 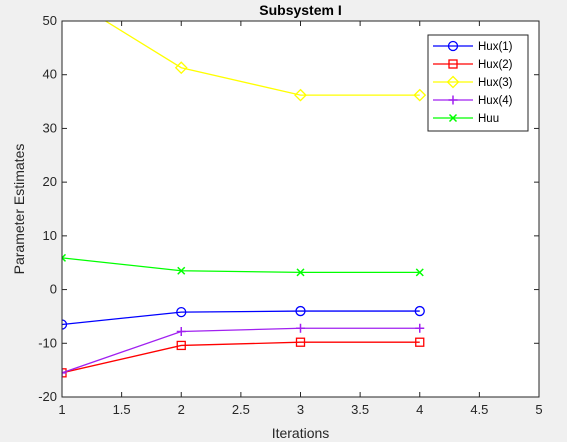 What do you see at coordinates (50, 20) in the screenshot?
I see `y-tick-label: 50` at bounding box center [50, 20].